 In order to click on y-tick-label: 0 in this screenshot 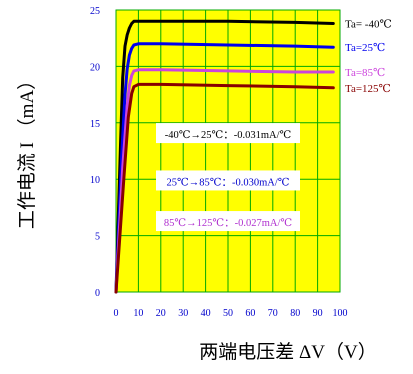, I will do `click(97, 293)`.